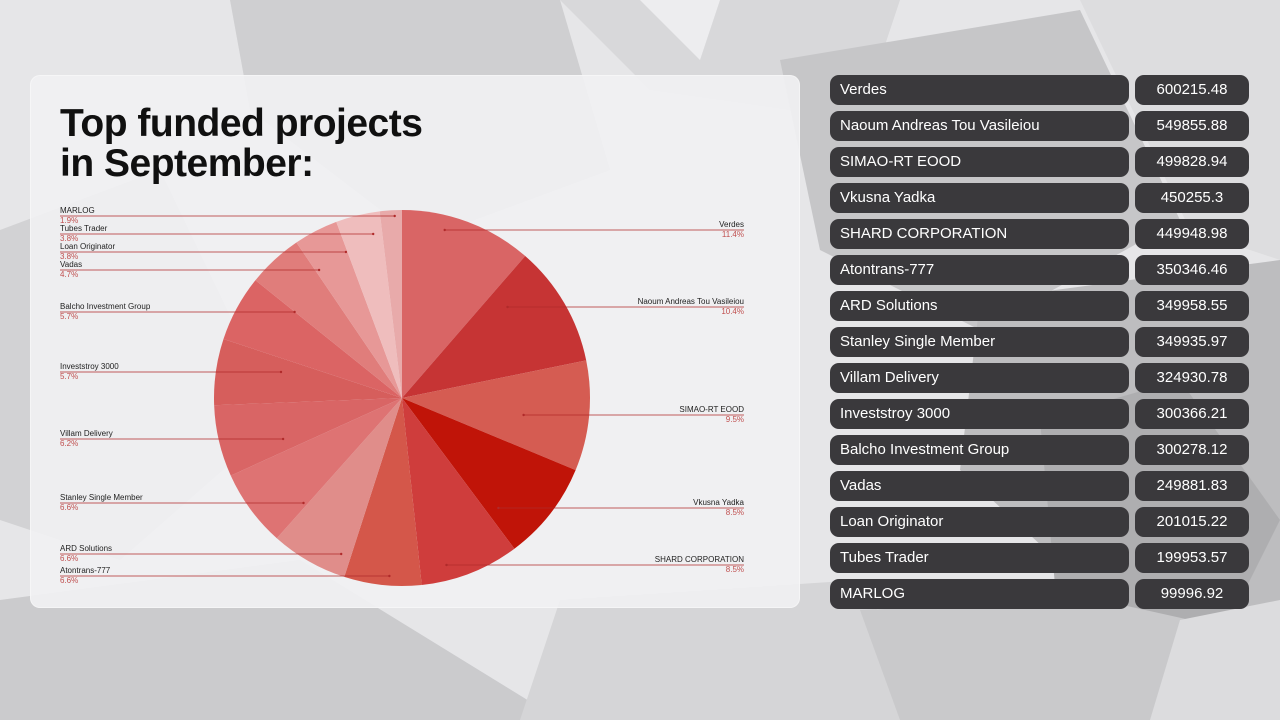 Image resolution: width=1280 pixels, height=720 pixels. Describe the element at coordinates (390, 304) in the screenshot. I see `pie-slice-marlog` at that location.